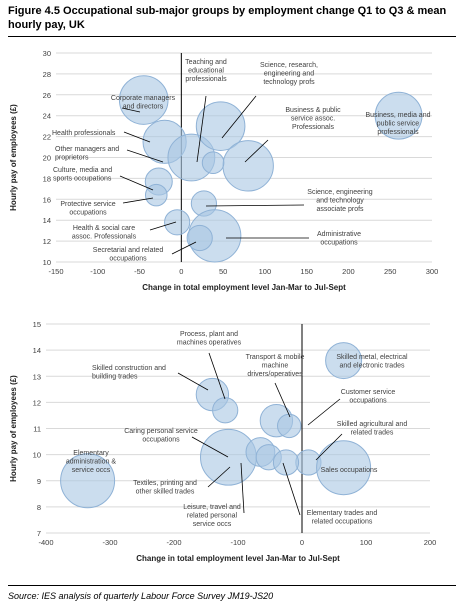 The image size is (462, 609). I want to click on x-tick-label: 150, so click(306, 271).